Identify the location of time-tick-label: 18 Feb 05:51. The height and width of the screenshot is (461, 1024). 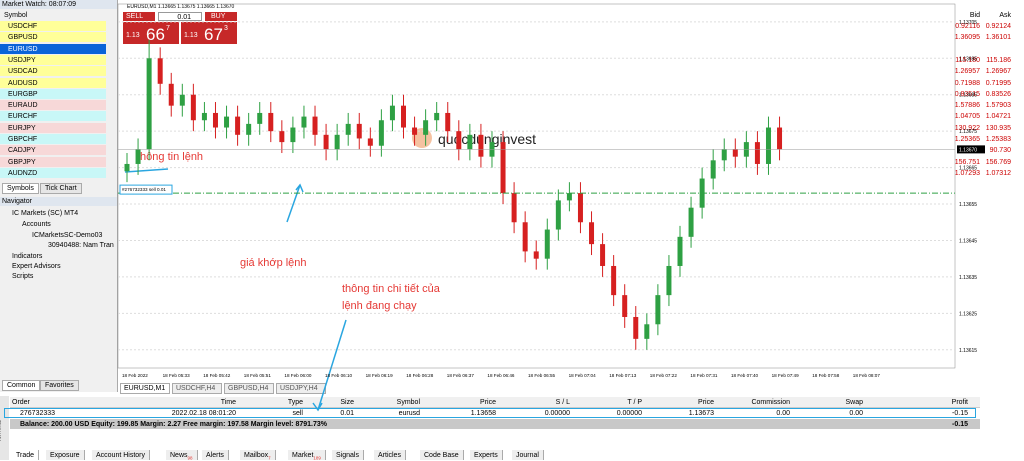
(258, 375).